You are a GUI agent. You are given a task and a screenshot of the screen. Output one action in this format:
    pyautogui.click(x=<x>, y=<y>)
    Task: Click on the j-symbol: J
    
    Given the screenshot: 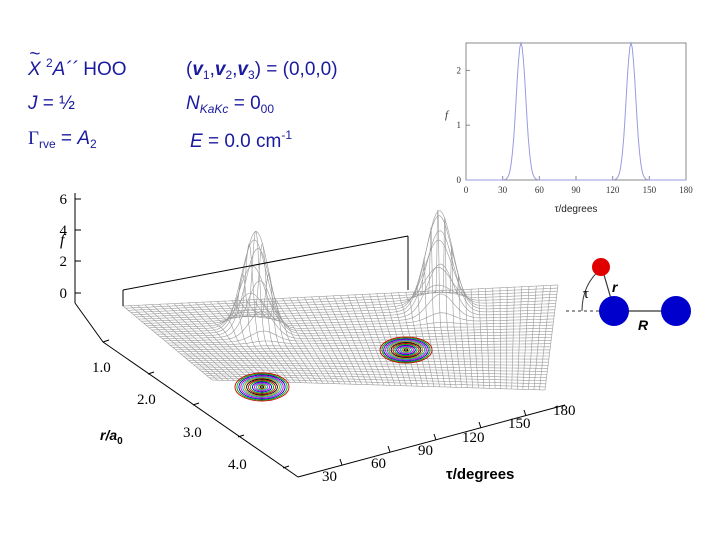 What is the action you would take?
    pyautogui.click(x=33, y=103)
    